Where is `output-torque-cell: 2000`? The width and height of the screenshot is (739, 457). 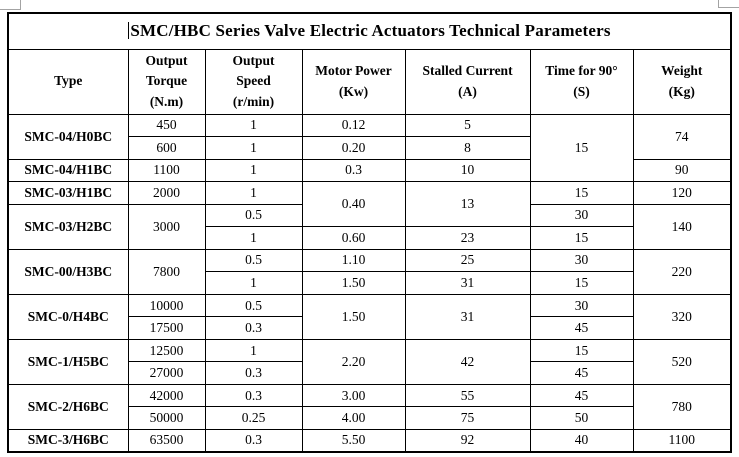 output-torque-cell: 2000 is located at coordinates (166, 193).